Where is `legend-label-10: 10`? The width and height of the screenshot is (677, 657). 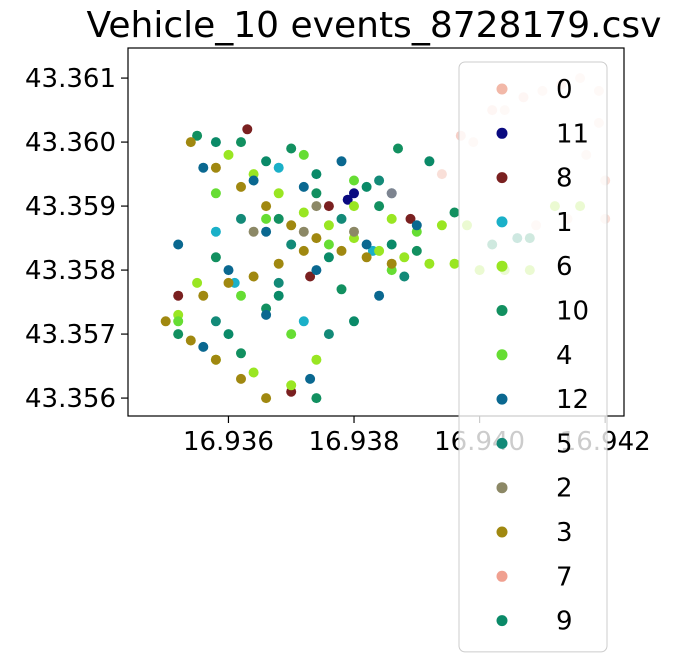
legend-label-10: 10 is located at coordinates (572, 312).